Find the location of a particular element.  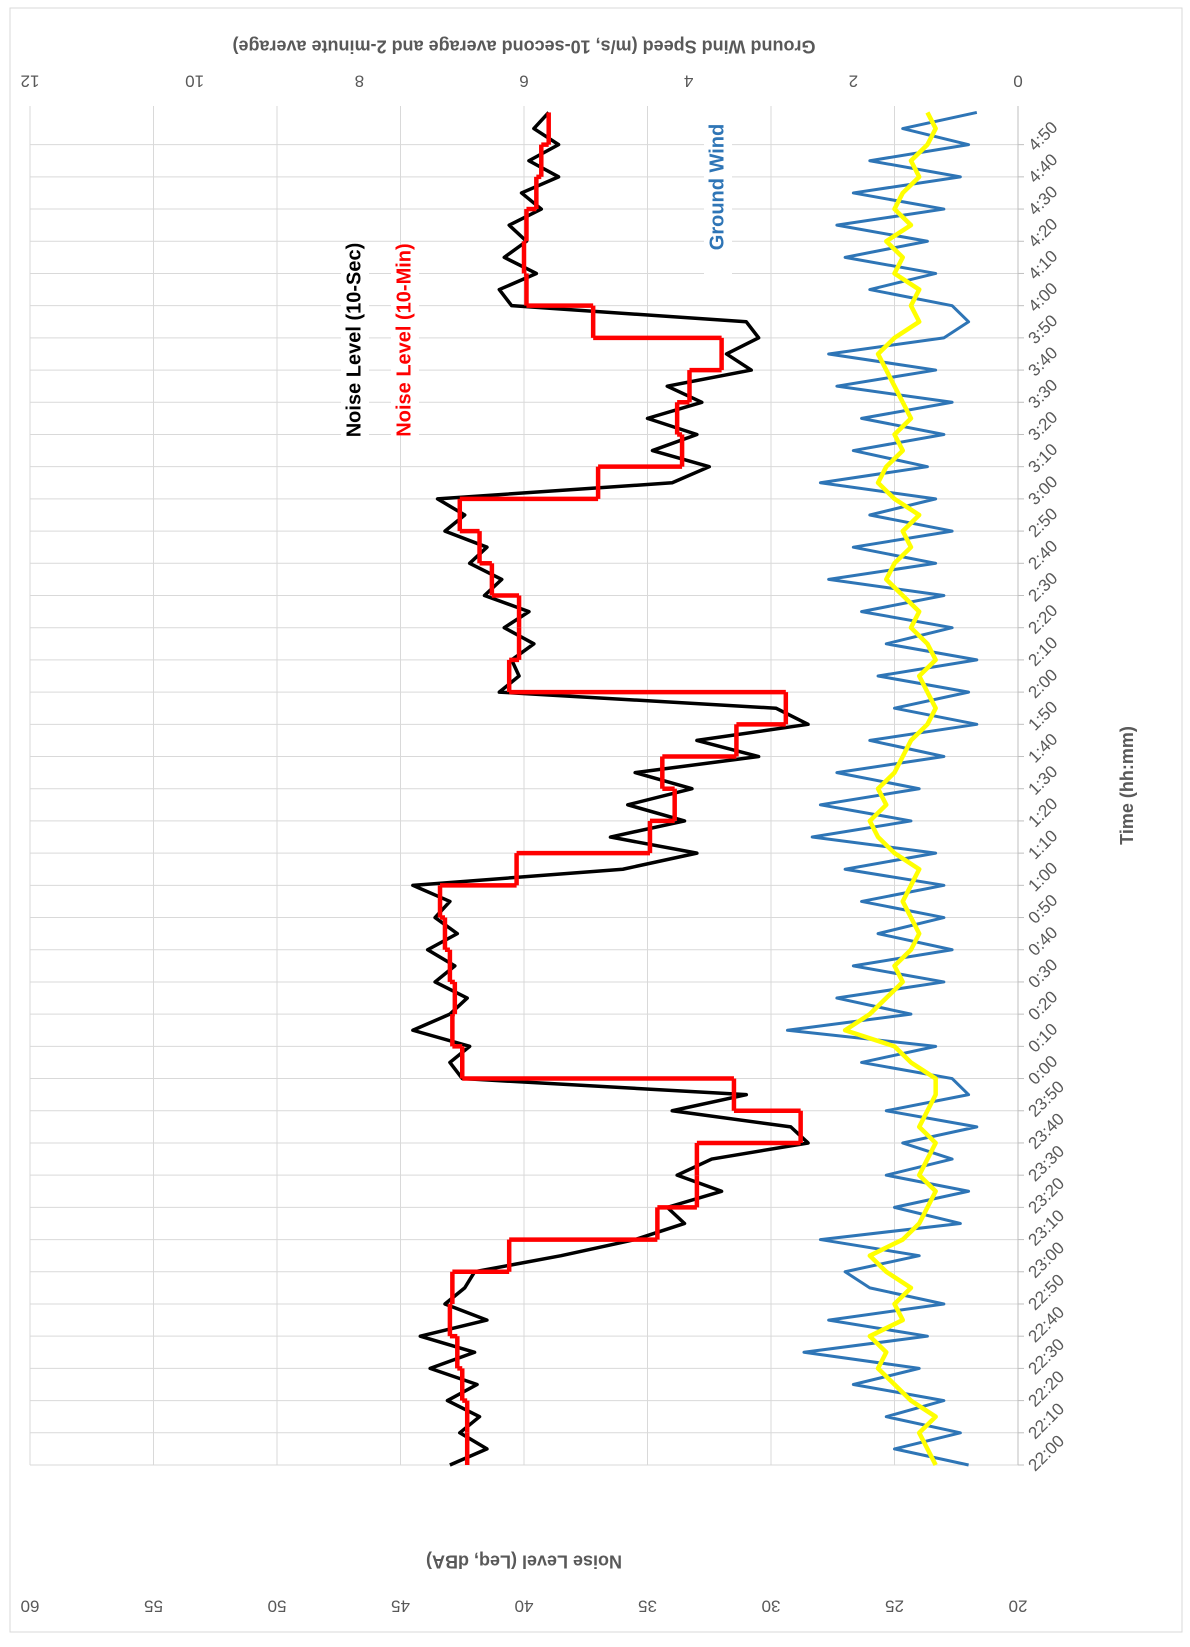

y2-tick-label: 8 is located at coordinates (359, 81).